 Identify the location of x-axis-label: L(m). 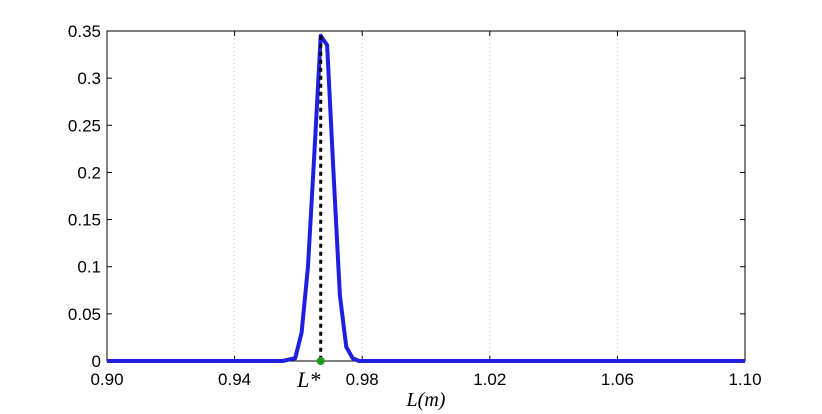
(426, 400).